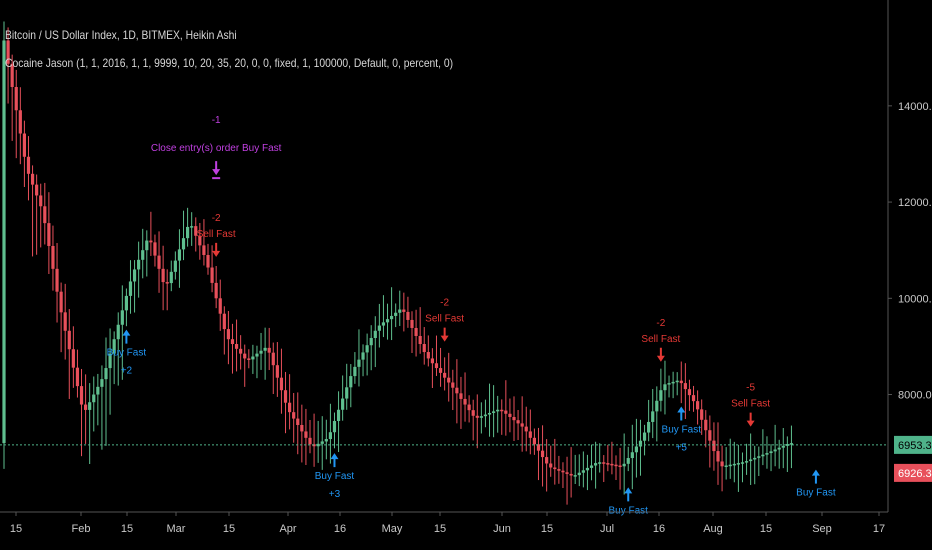 This screenshot has height=550, width=932. What do you see at coordinates (287, 529) in the screenshot?
I see `x-tick-label: Apr` at bounding box center [287, 529].